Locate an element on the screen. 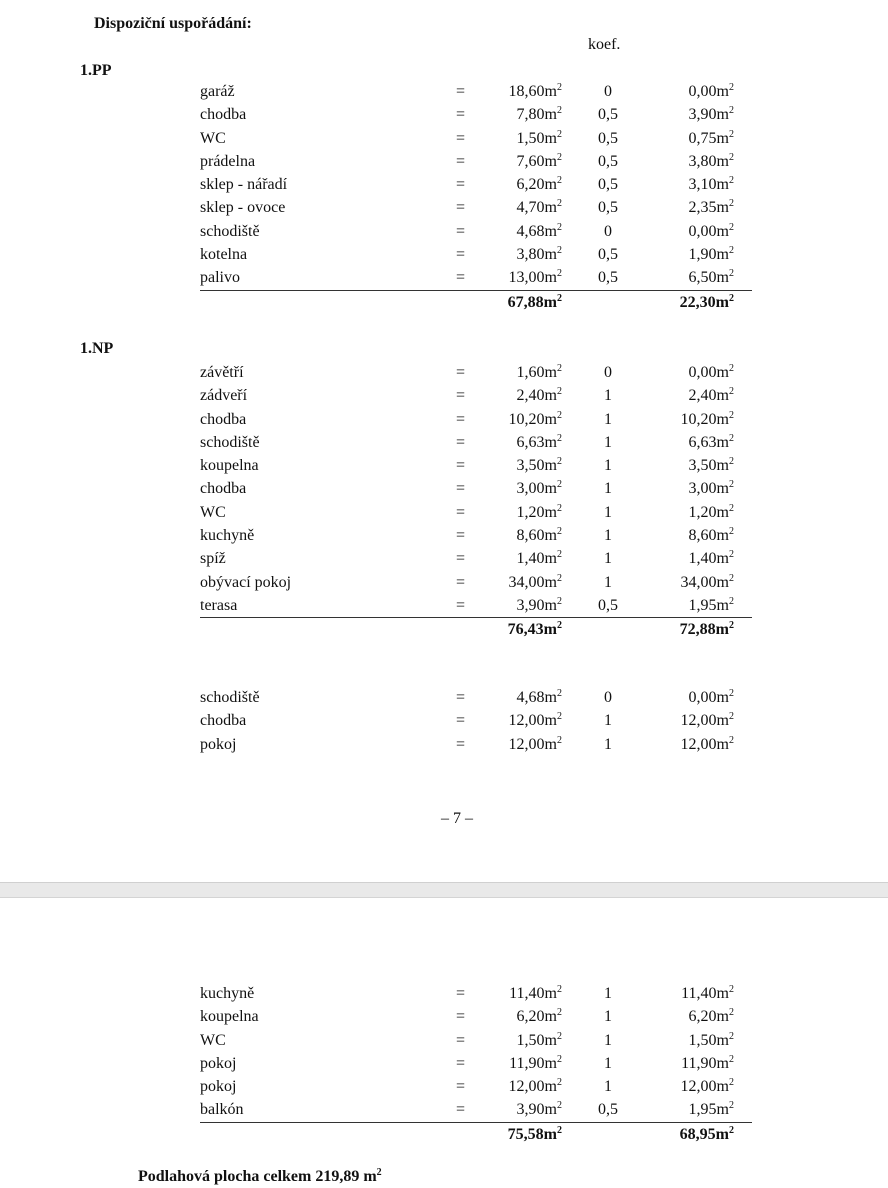 The image size is (888, 1188). weighted-area: 6,63m2 is located at coordinates (711, 442).